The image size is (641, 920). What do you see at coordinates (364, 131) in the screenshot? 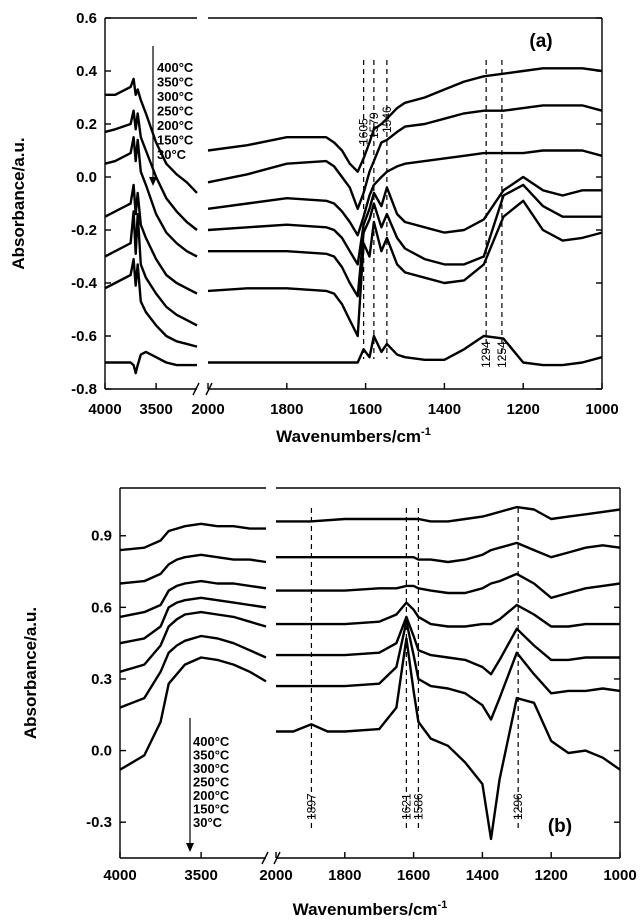
I see `peak-label-1605: 1605` at bounding box center [364, 131].